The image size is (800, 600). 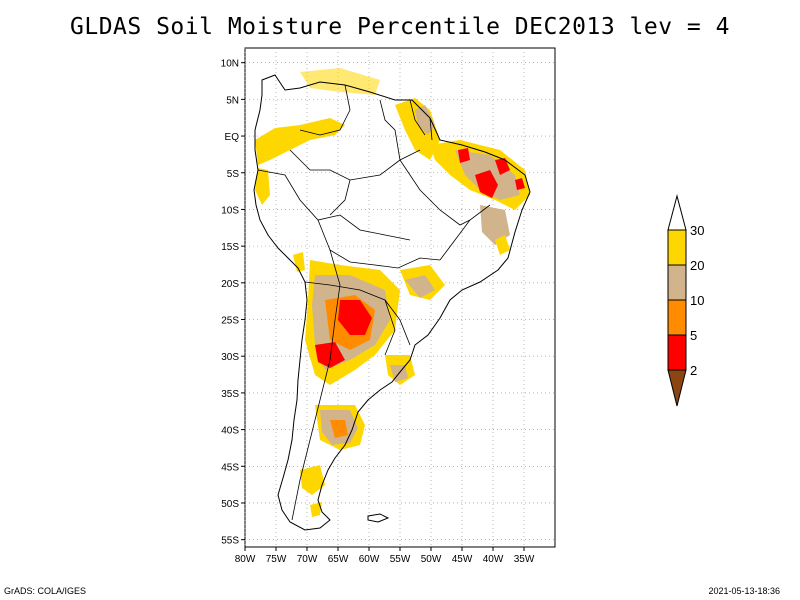 I want to click on patch-chaco-red, so click(x=355, y=317).